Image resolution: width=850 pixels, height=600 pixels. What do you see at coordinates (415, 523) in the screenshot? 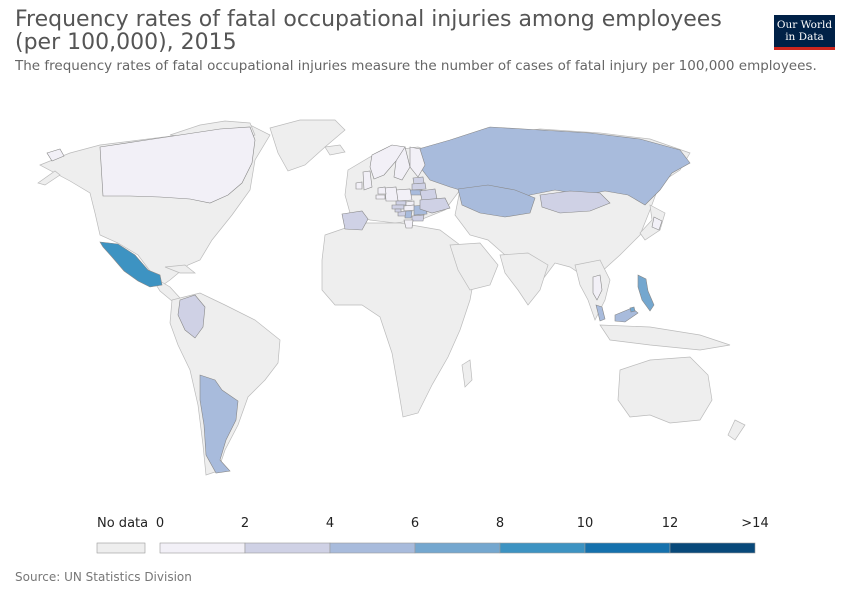
I see `legend-tick-label: 6` at bounding box center [415, 523].